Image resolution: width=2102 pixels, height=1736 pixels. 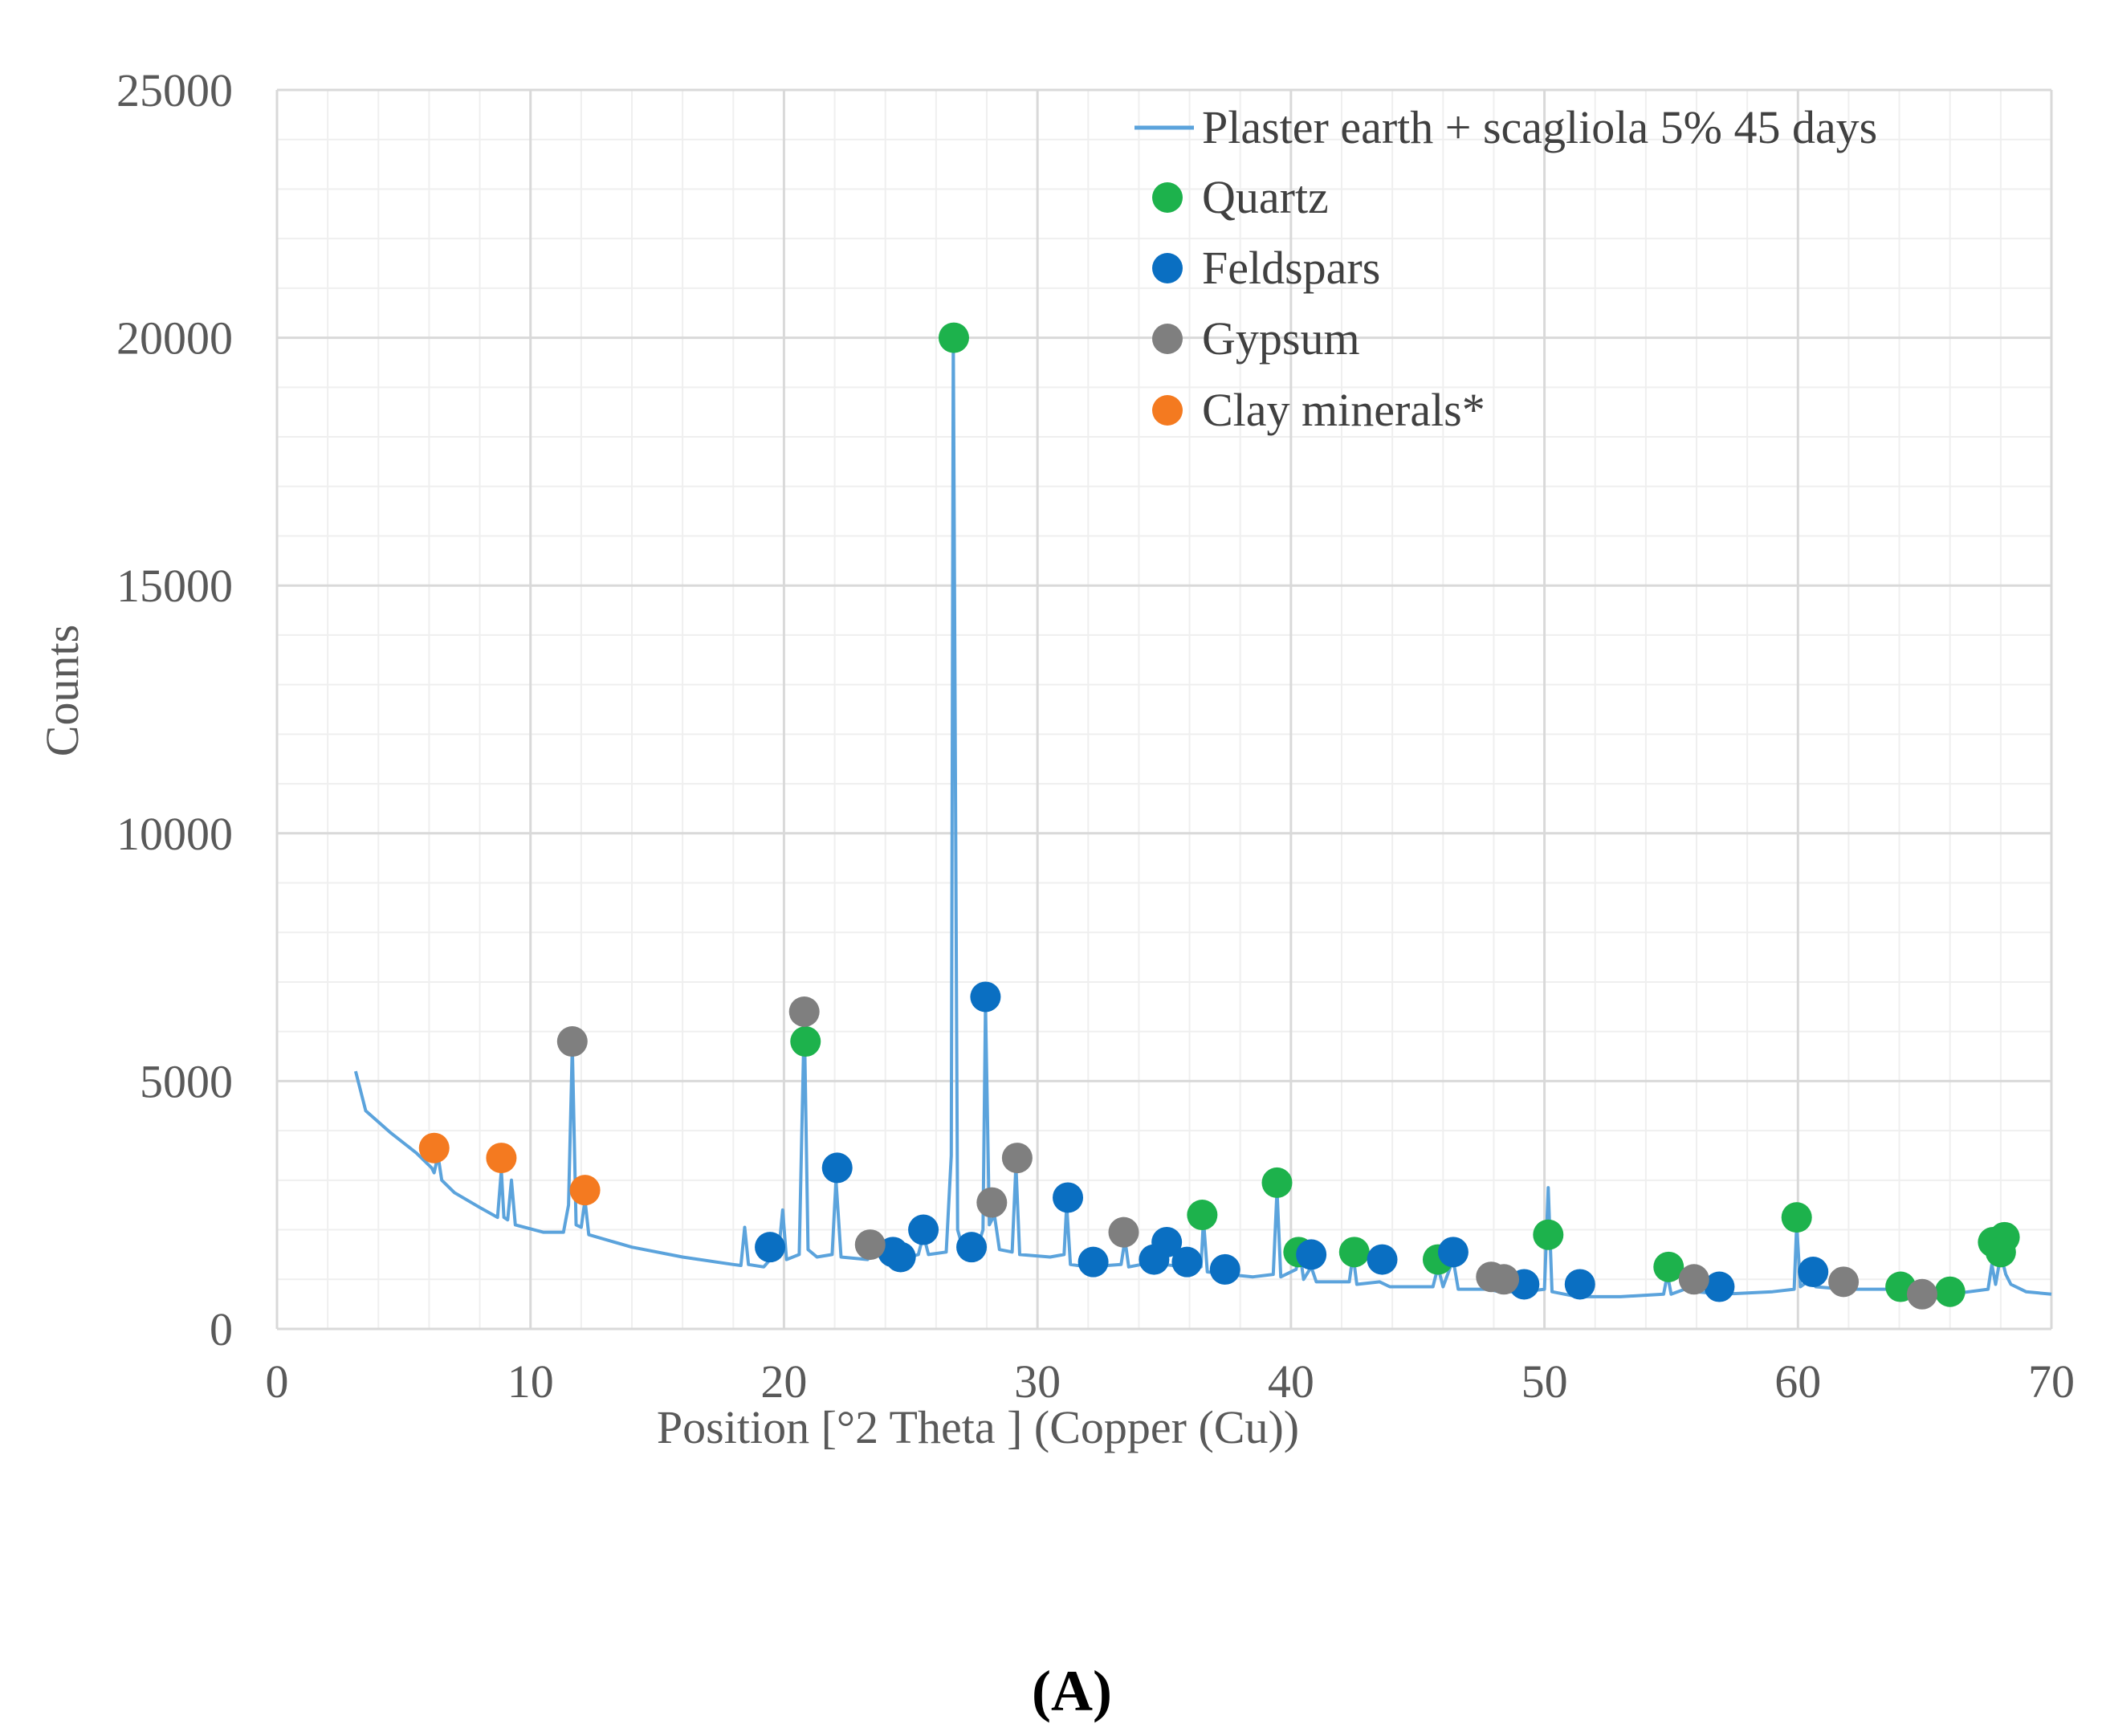 I want to click on legend-label-series: Plaster earth + scagliola 5% 45 days, so click(x=1539, y=127).